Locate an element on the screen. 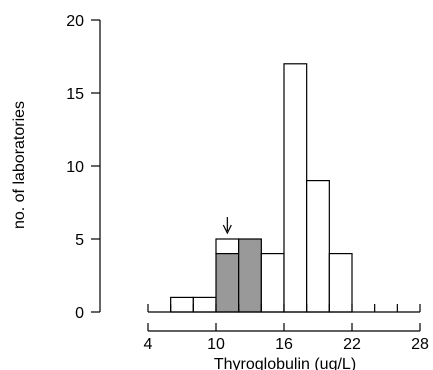 The height and width of the screenshot is (370, 433). y-tick-label: 15 is located at coordinates (75, 94).